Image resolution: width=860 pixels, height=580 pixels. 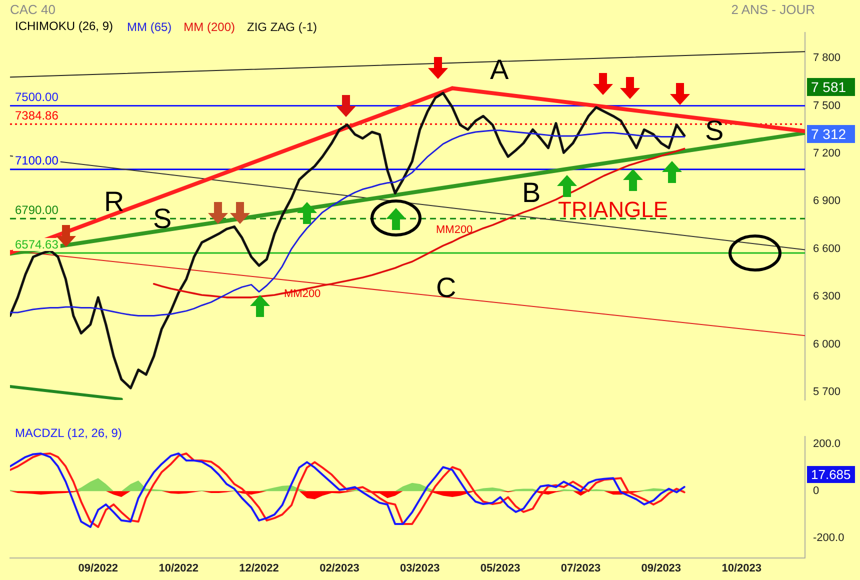 What do you see at coordinates (613, 209) in the screenshot?
I see `annotation: TRIANGLE` at bounding box center [613, 209].